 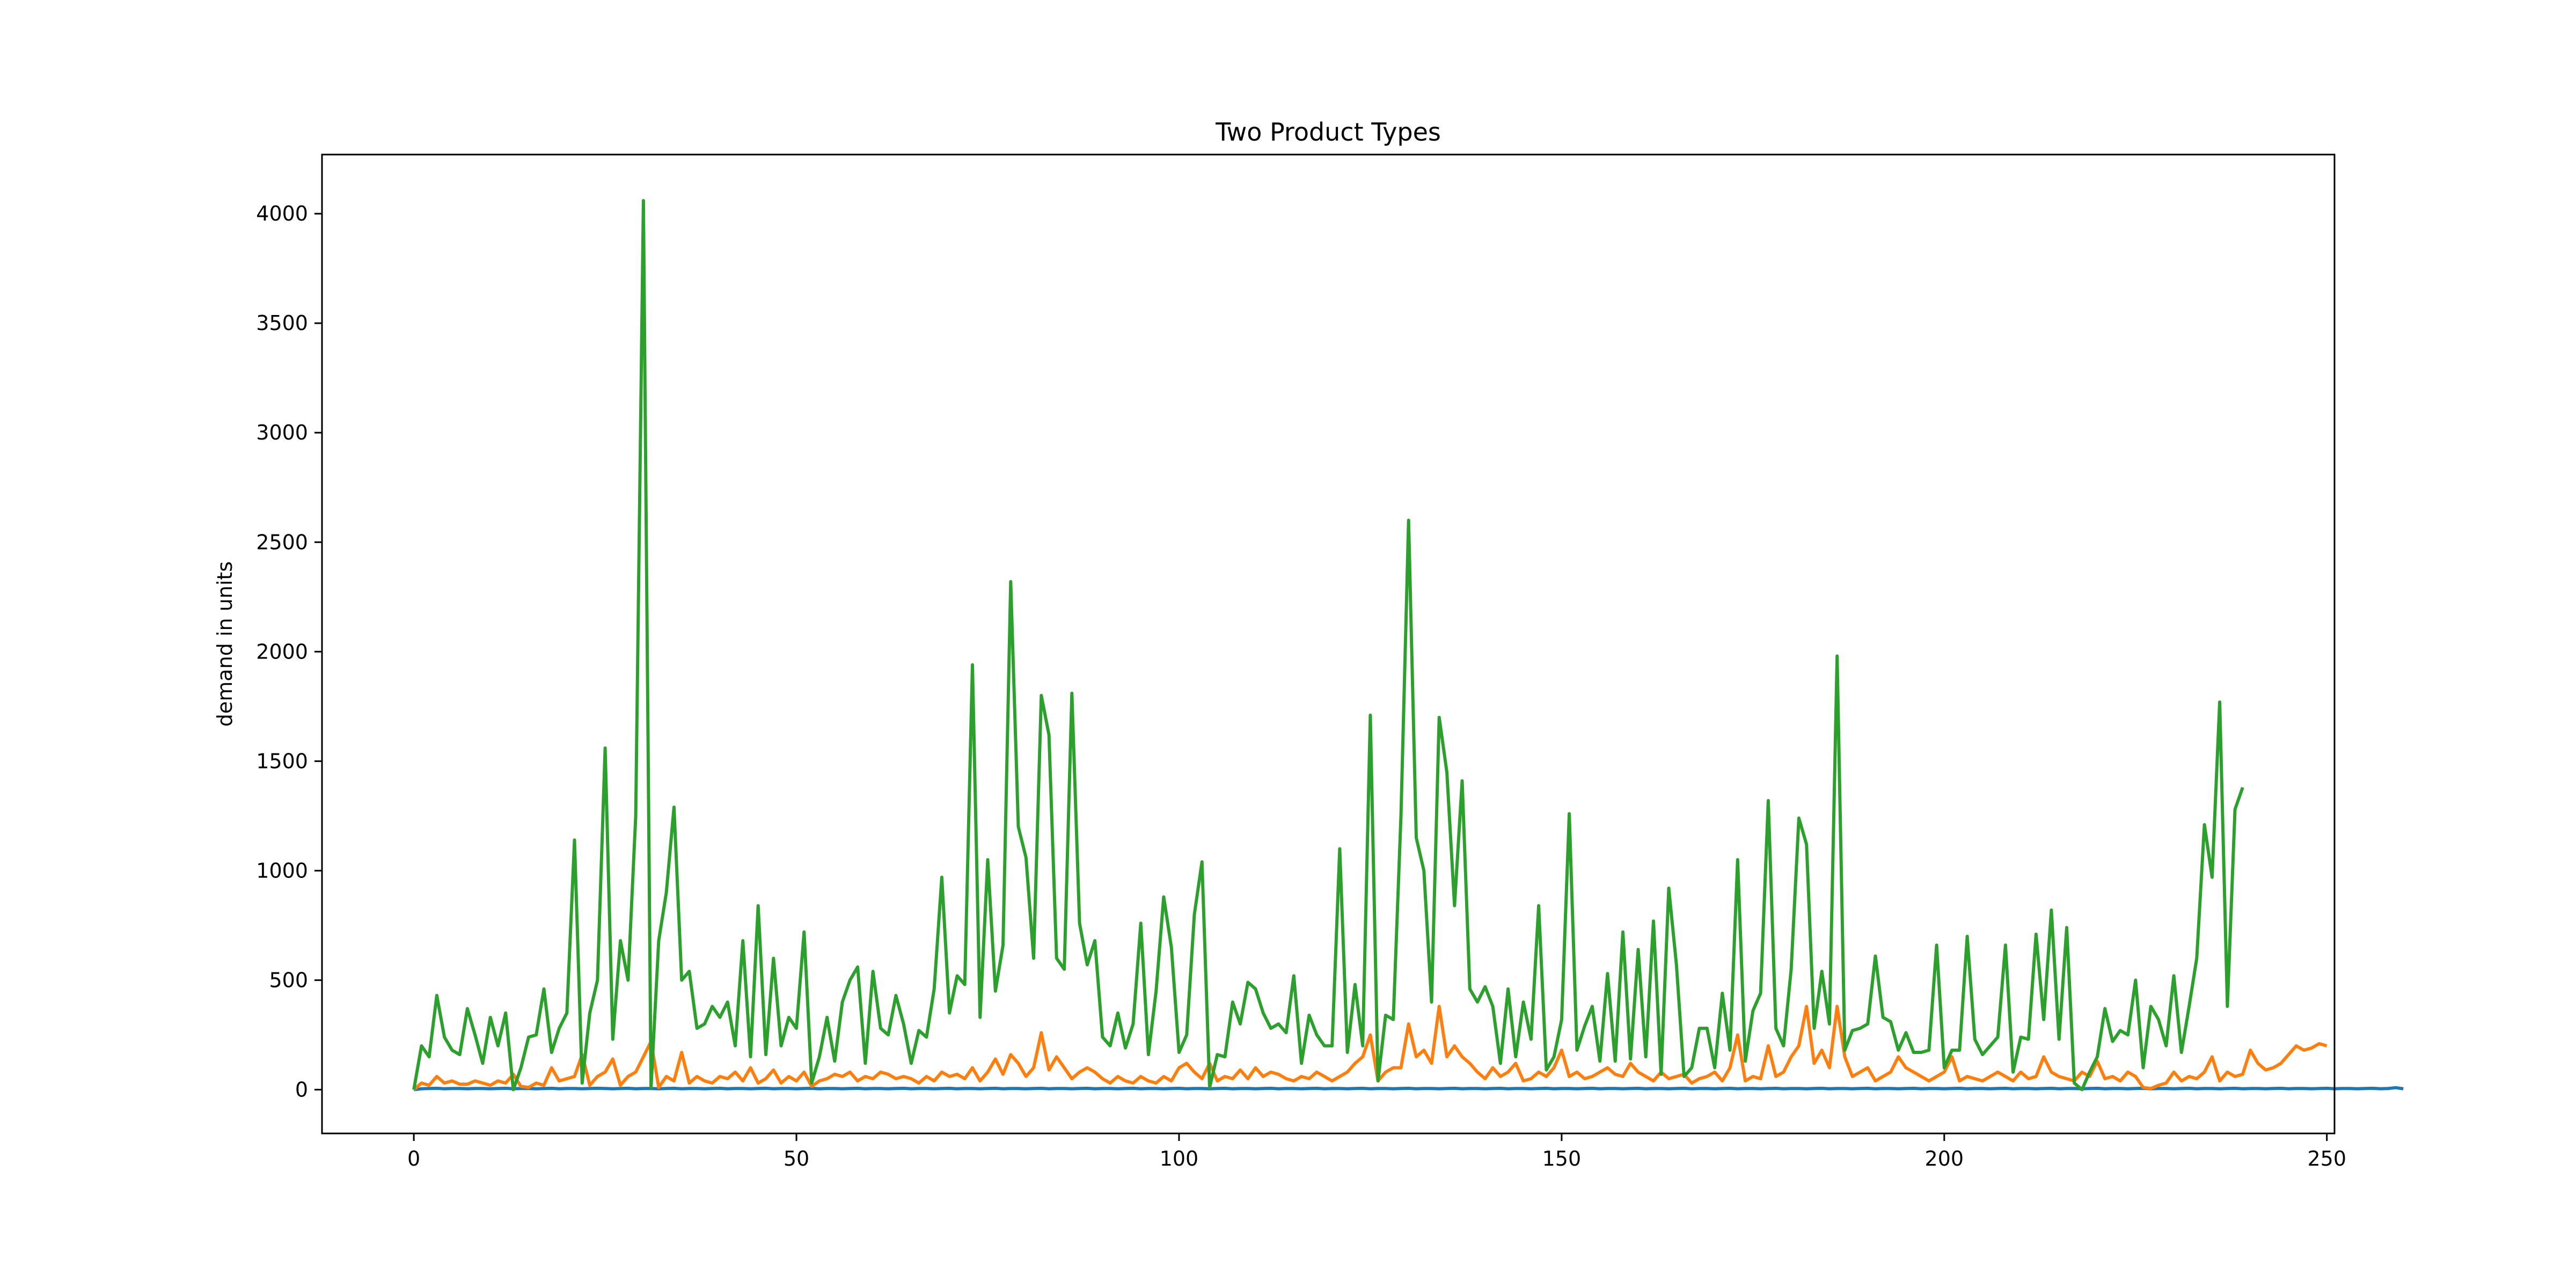 What do you see at coordinates (282, 542) in the screenshot?
I see `y-tick-label: 2500` at bounding box center [282, 542].